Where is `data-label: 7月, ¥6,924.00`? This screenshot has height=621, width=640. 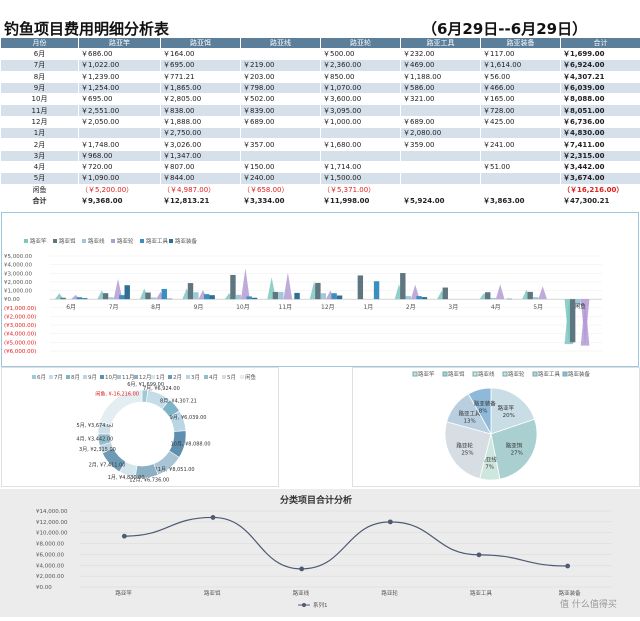
data-label: 7月, ¥6,924.00 is located at coordinates (161, 389).